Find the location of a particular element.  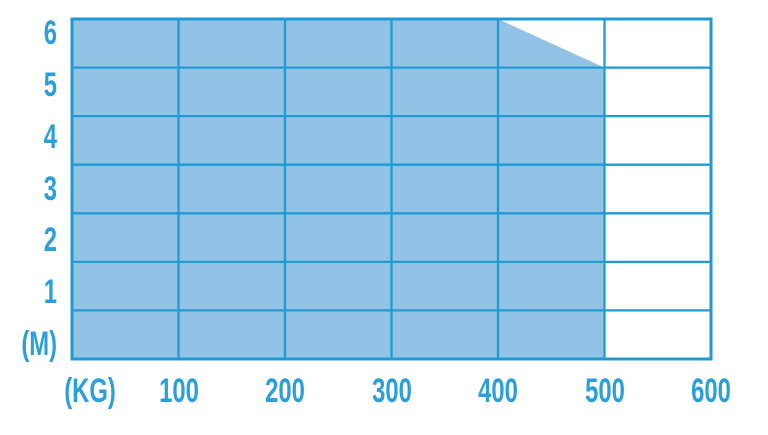

x-tick-label: 300 is located at coordinates (392, 391).